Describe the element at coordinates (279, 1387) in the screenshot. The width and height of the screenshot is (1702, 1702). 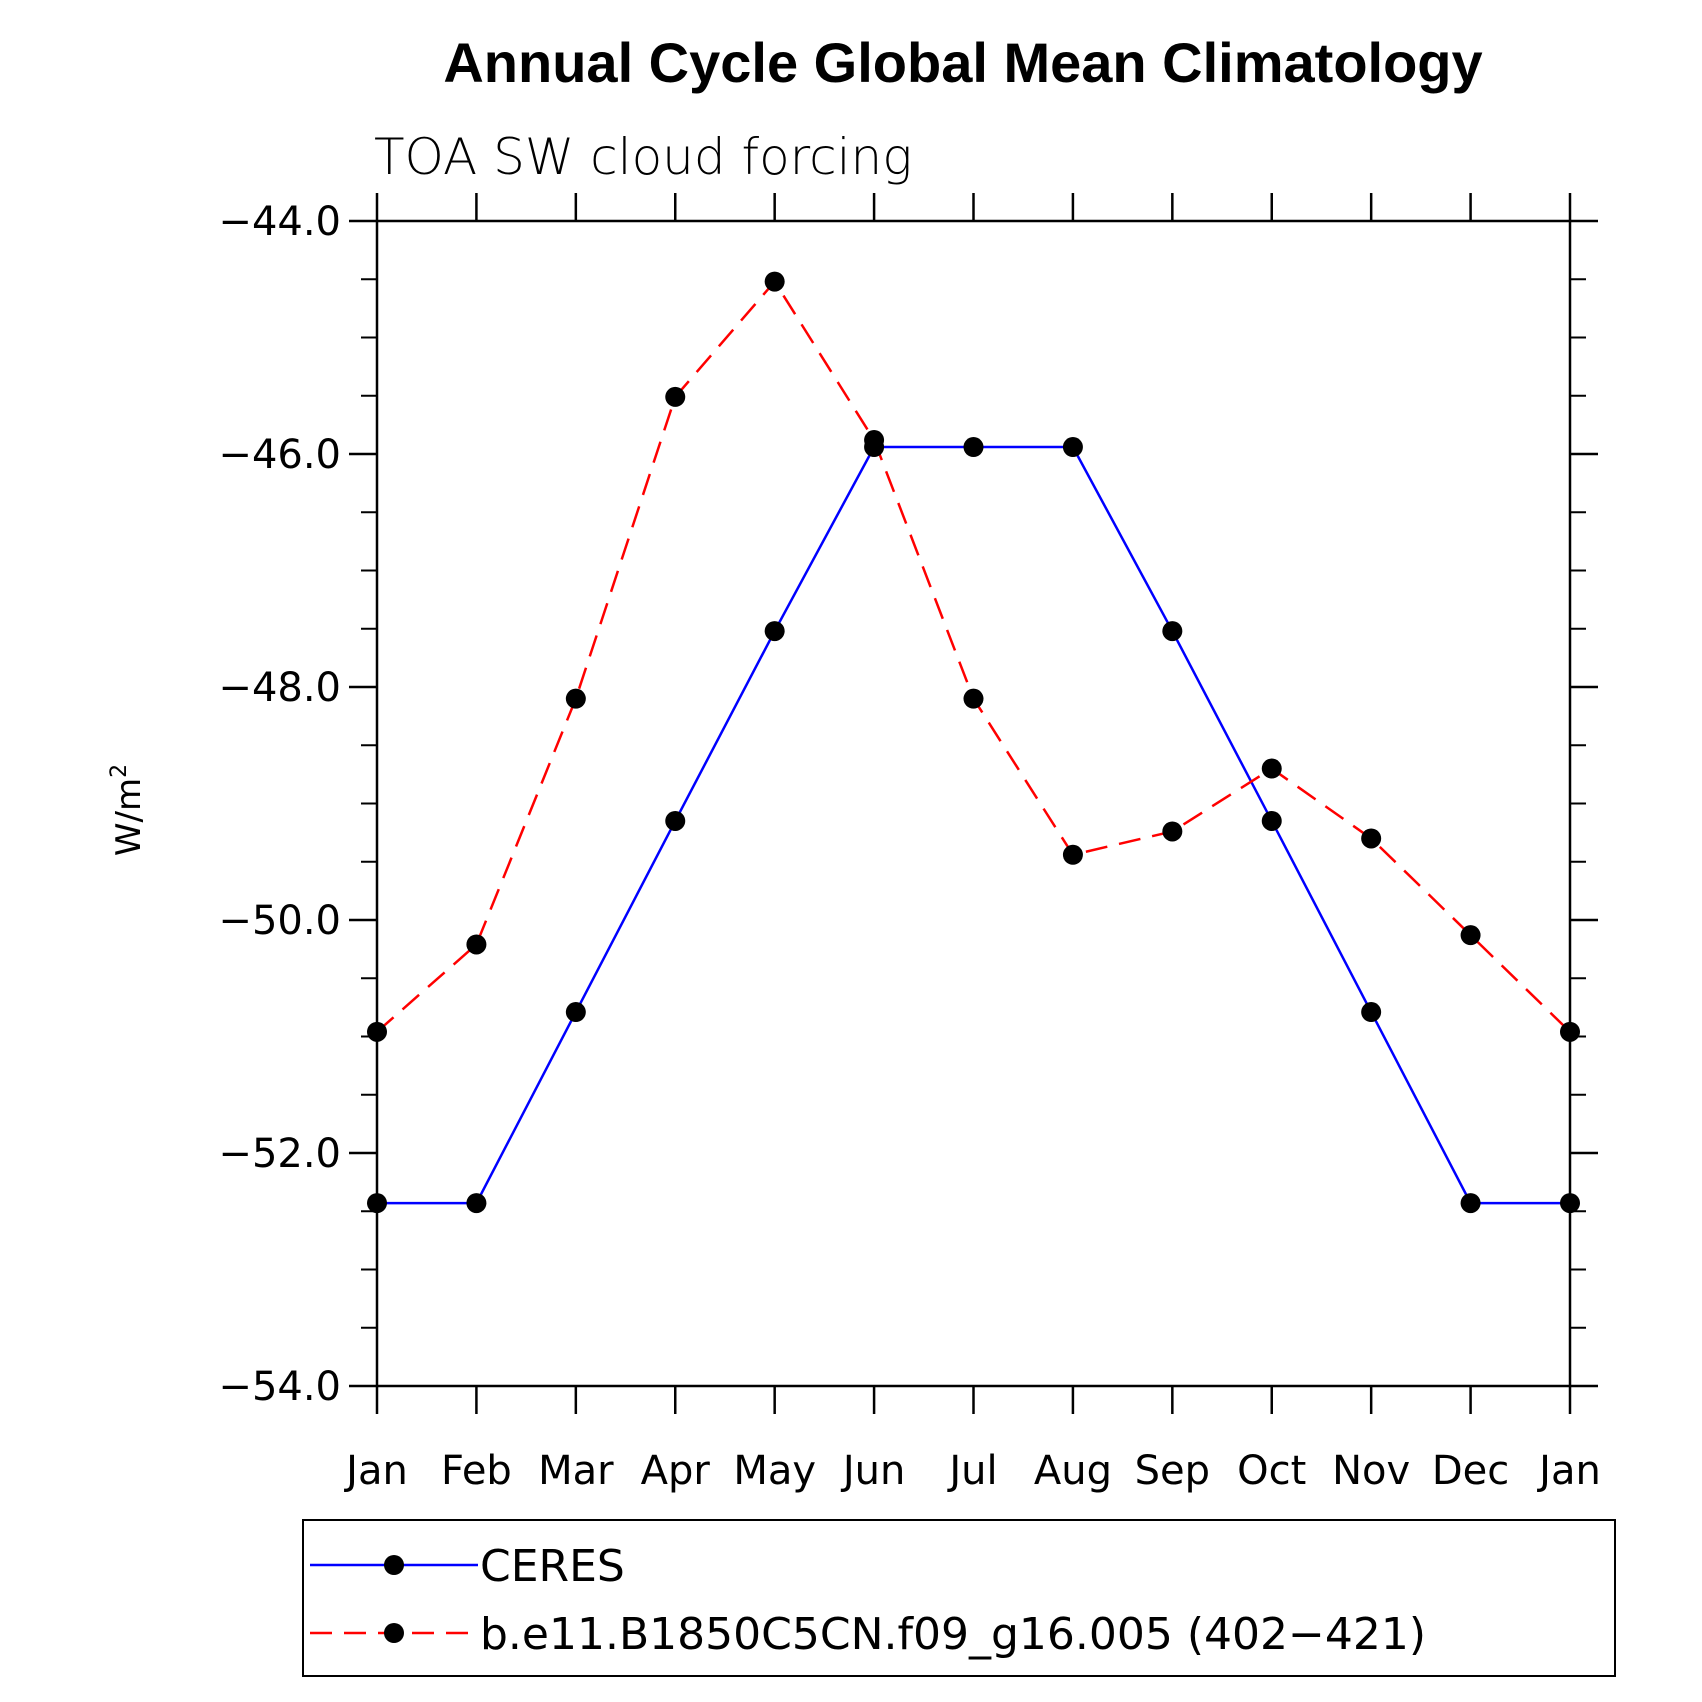
I see `y-tick-label: −54.0` at that location.